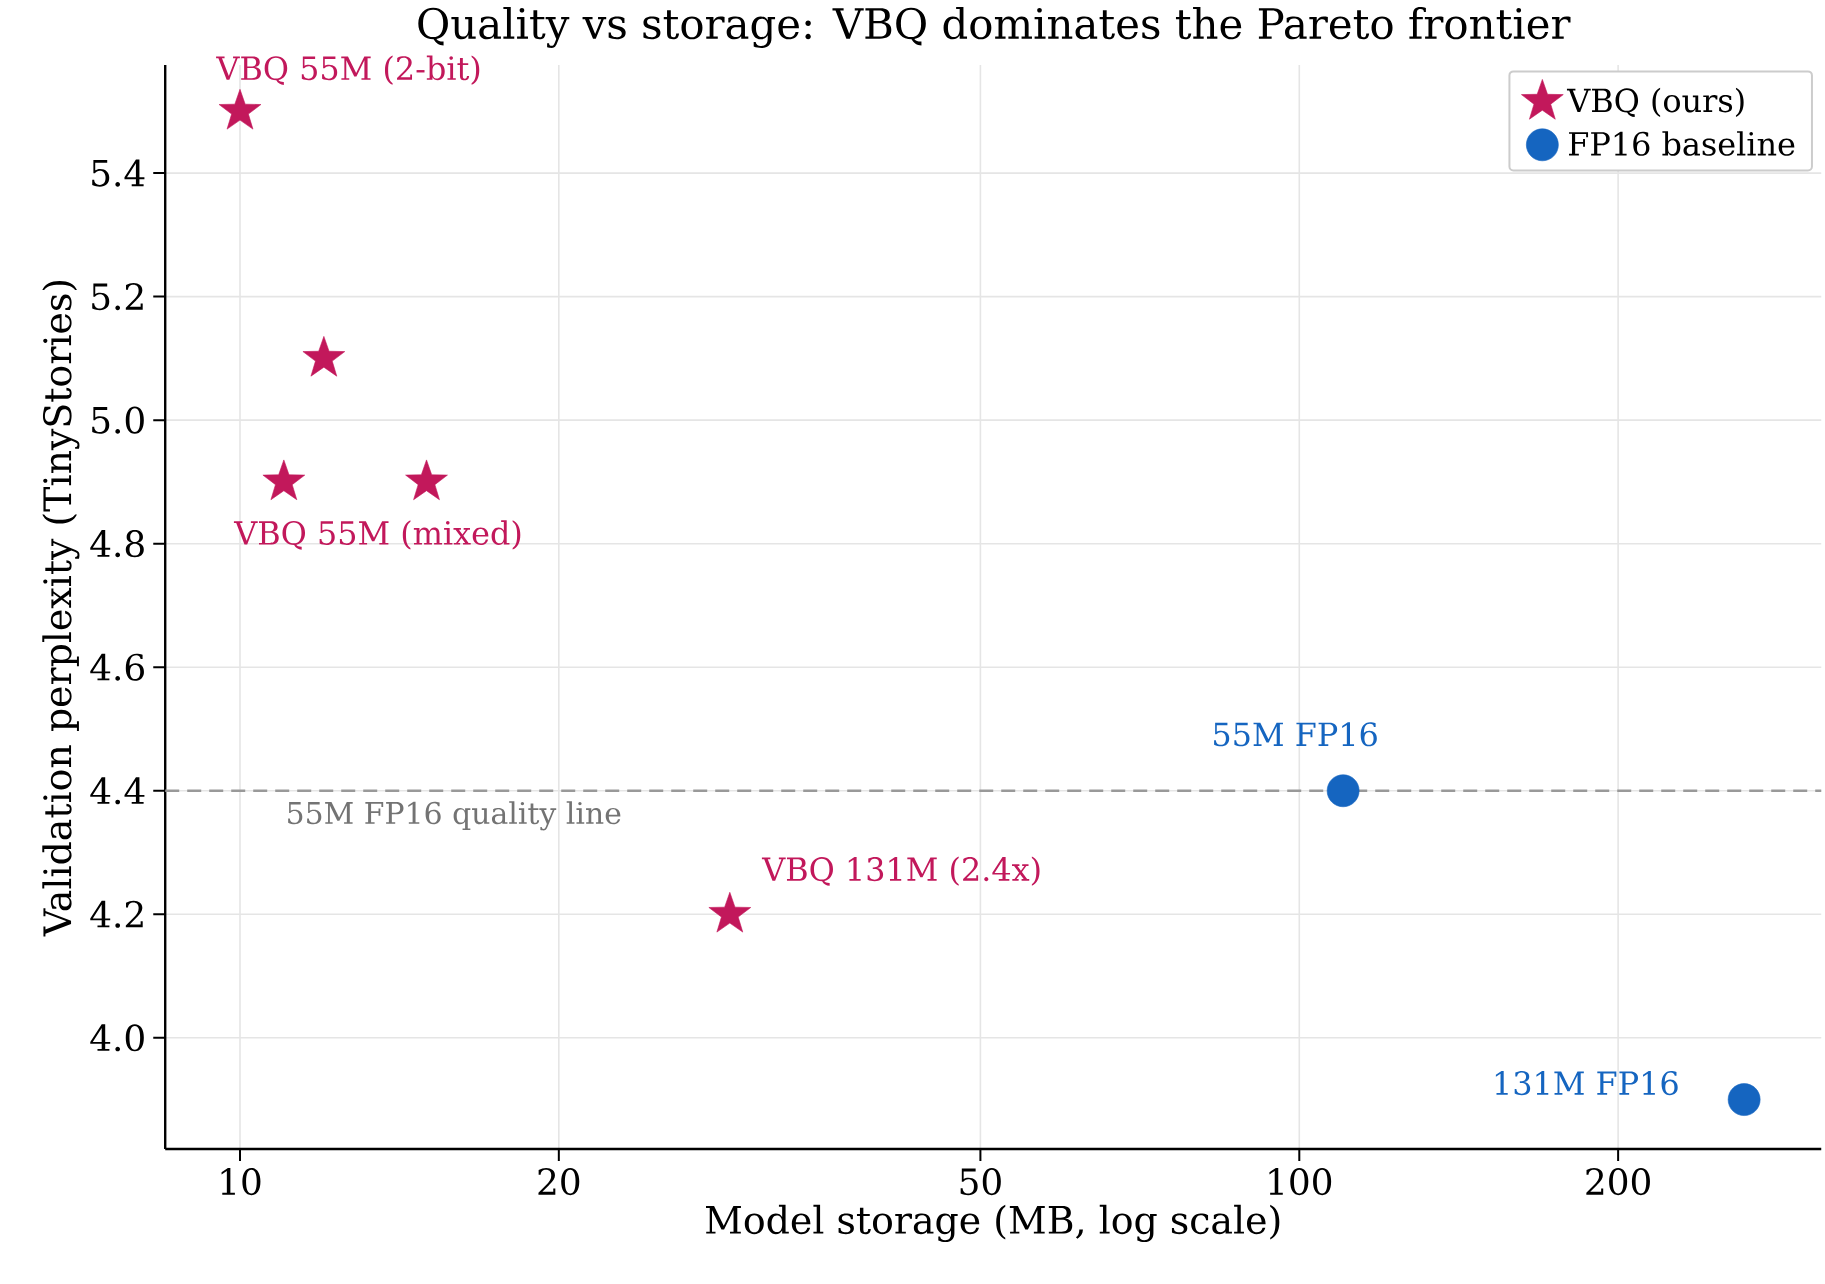  What do you see at coordinates (900, 871) in the screenshot?
I see `annotation: VBQ 131M (2.4x)` at bounding box center [900, 871].